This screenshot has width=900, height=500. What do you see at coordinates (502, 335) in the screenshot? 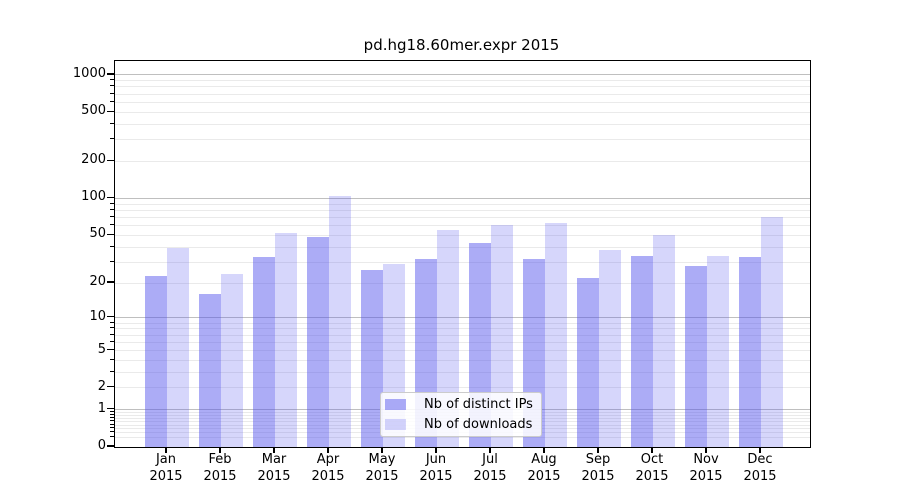
I see `bar-downloads-jul` at bounding box center [502, 335].